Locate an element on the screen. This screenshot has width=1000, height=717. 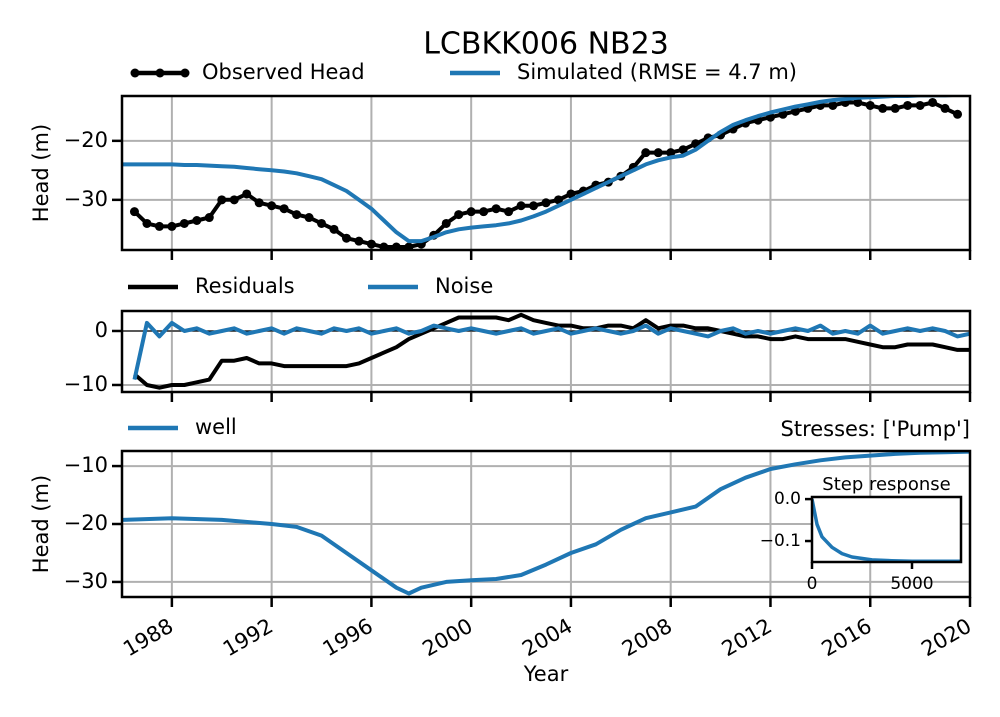
x-tick-label: 0 is located at coordinates (812, 584).